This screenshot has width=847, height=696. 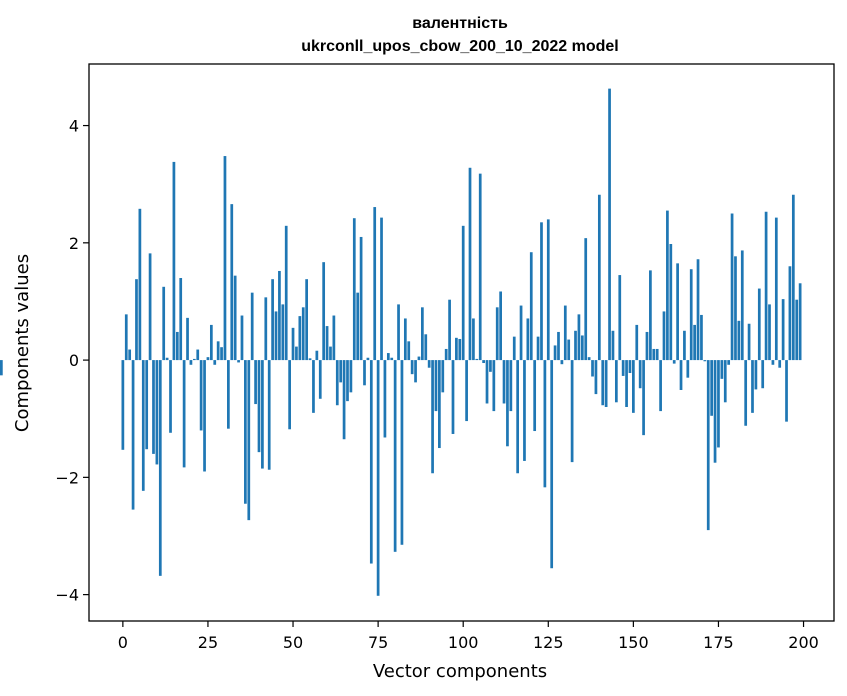 What do you see at coordinates (378, 642) in the screenshot?
I see `x-tick-label: 75` at bounding box center [378, 642].